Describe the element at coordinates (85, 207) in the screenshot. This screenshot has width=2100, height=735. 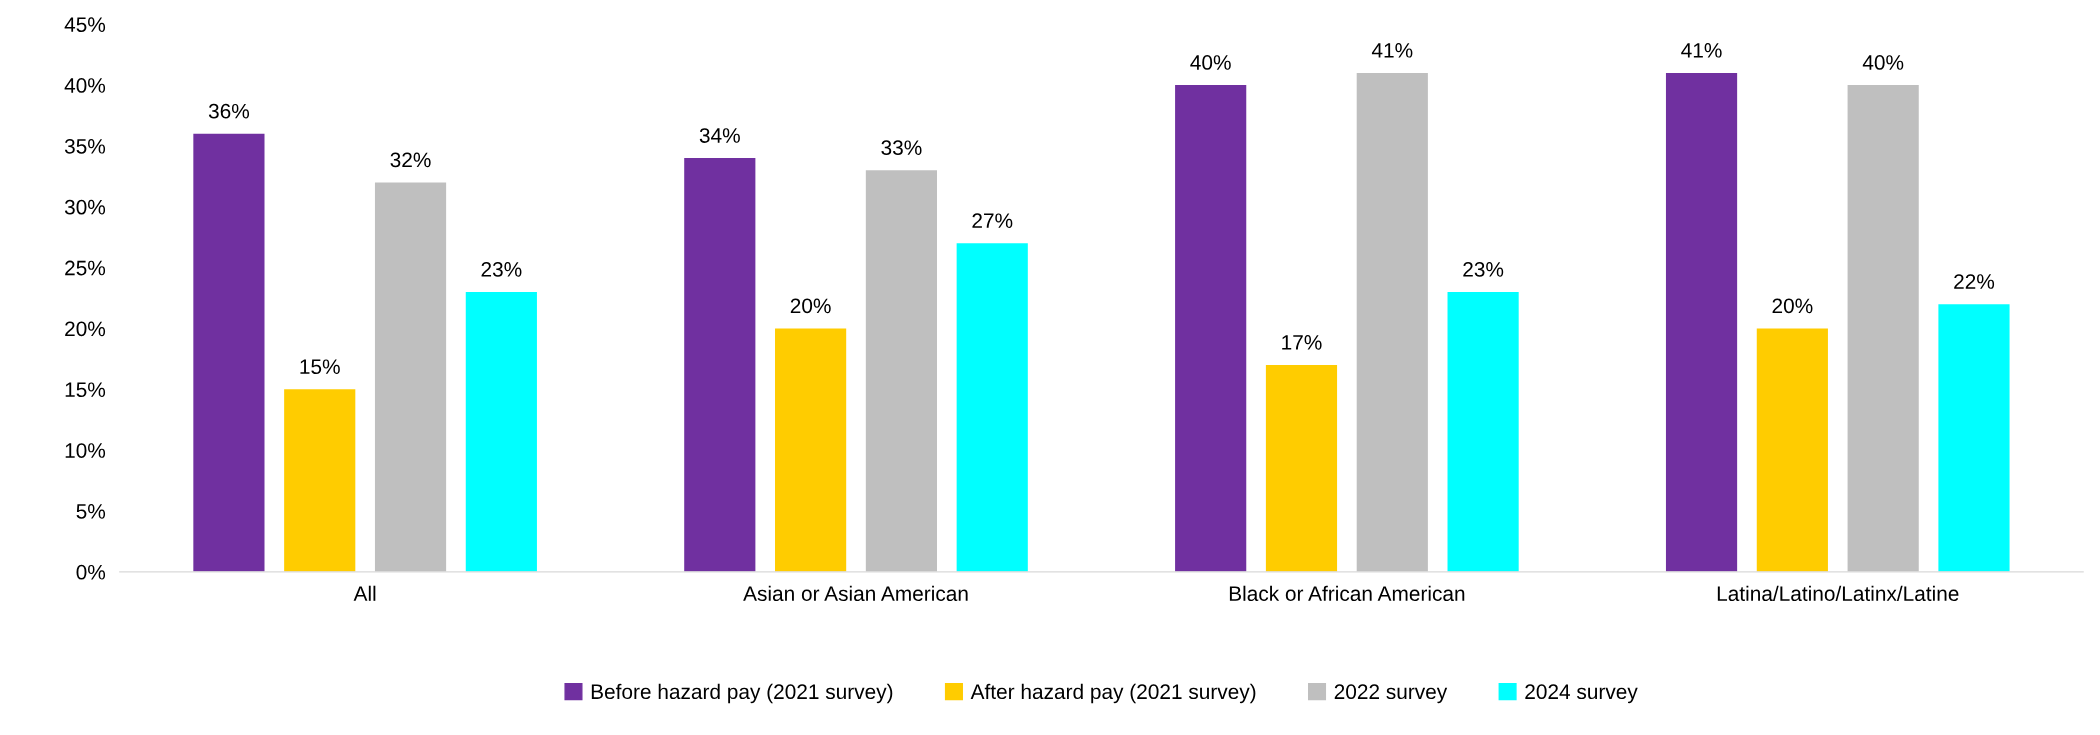
I see `y-tick-label: 30%` at that location.